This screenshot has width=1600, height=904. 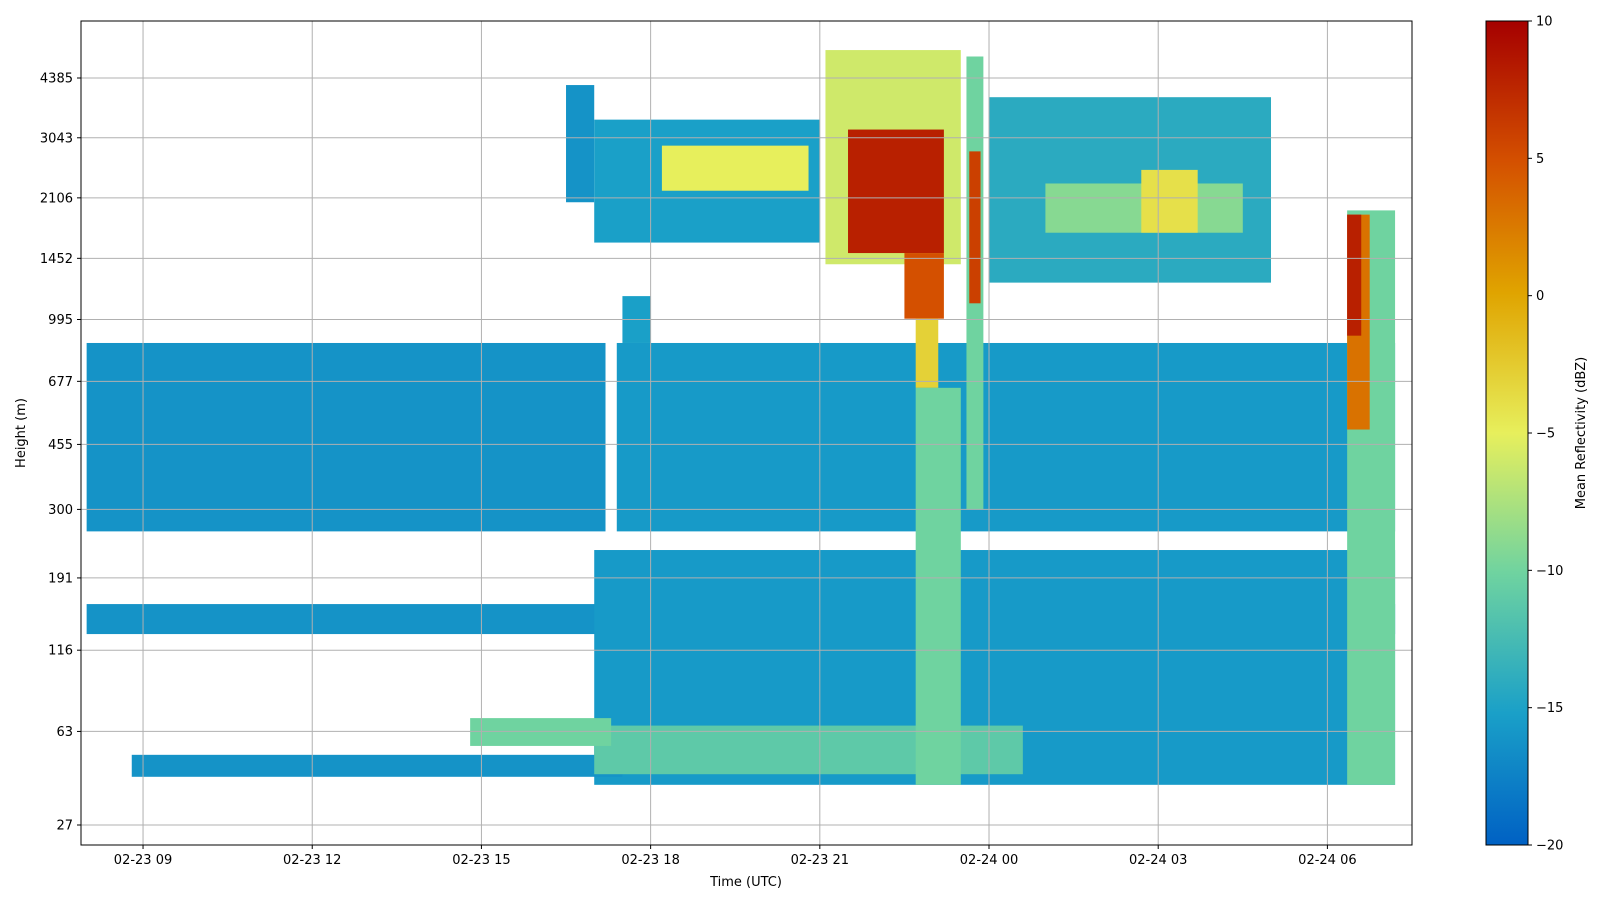 I want to click on colorbar-ticks: 10 5 0 −5 −10 −15 −20, so click(x=1545, y=434).